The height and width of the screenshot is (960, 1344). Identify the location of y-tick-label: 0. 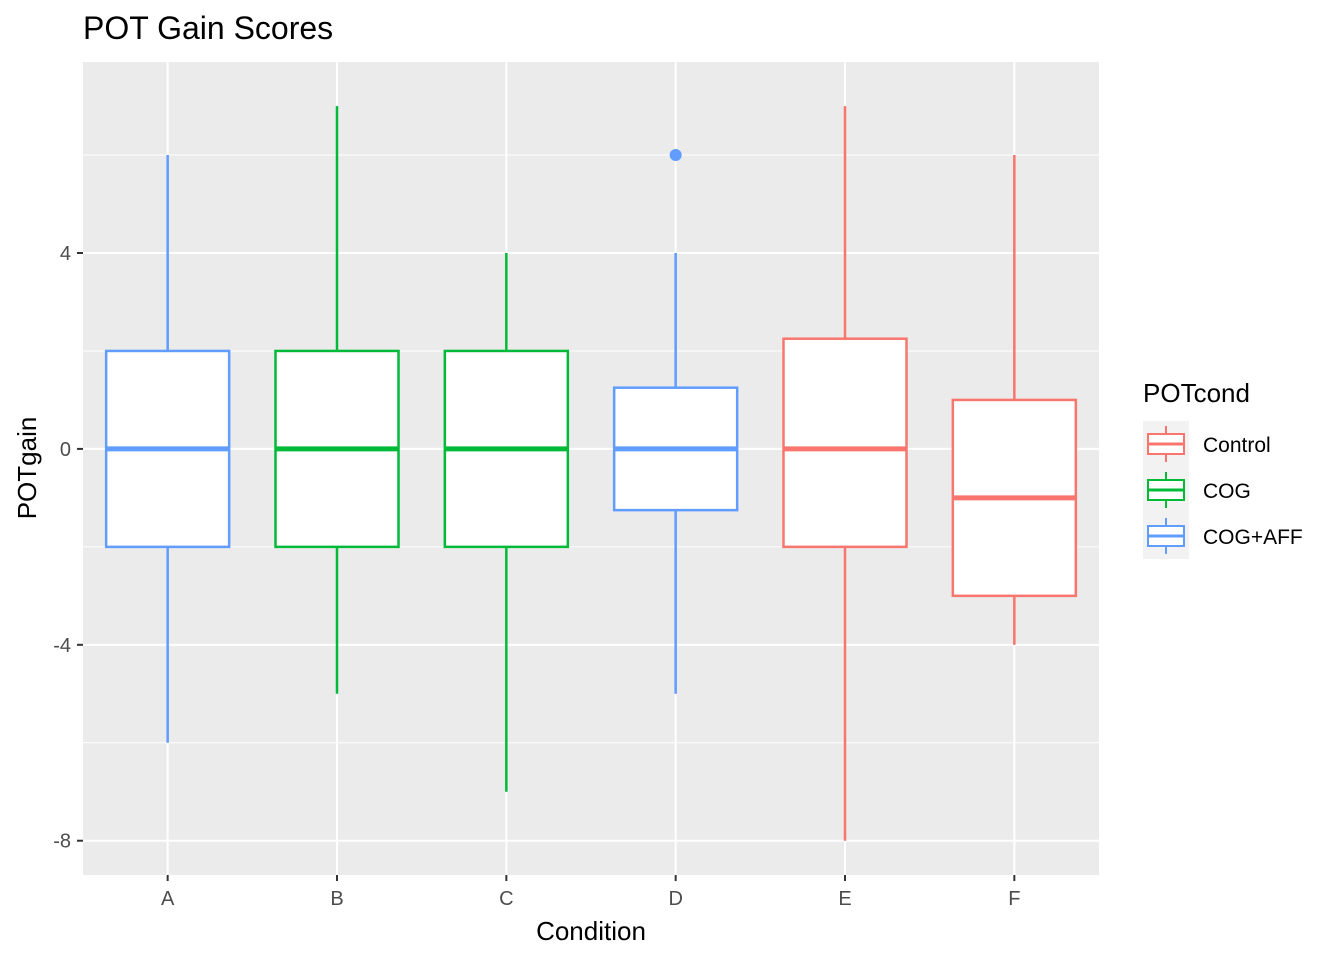
(65, 450).